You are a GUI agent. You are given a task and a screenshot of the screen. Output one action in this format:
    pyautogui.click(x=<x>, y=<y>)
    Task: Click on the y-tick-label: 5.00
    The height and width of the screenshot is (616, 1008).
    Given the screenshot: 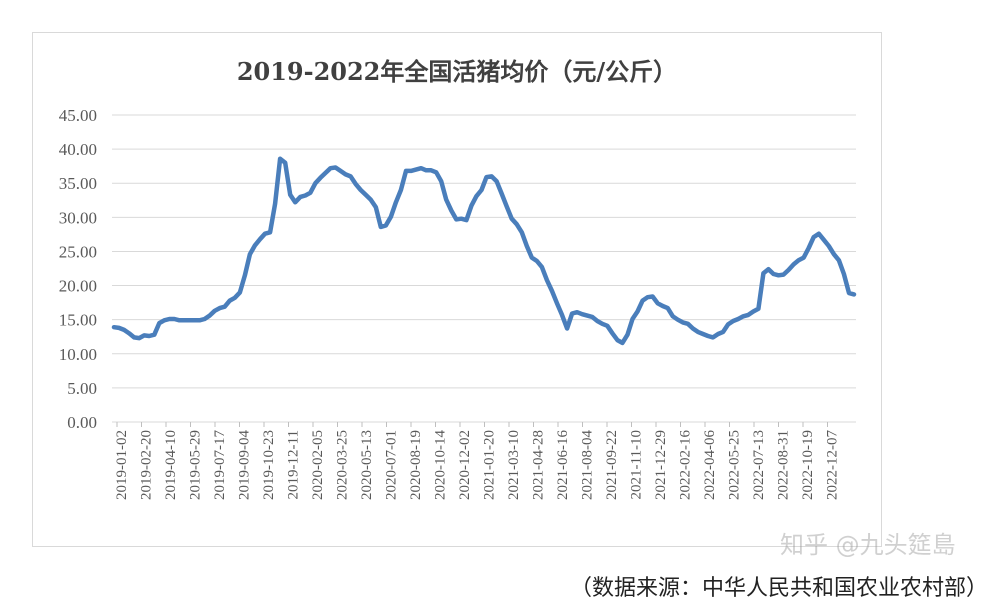 What is the action you would take?
    pyautogui.click(x=82, y=388)
    